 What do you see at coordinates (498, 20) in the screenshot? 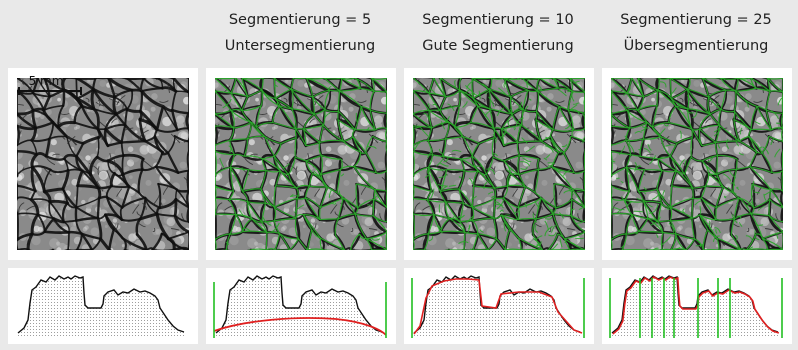
I see `header-seg10-line1: Segmentierung = 10` at bounding box center [498, 20].